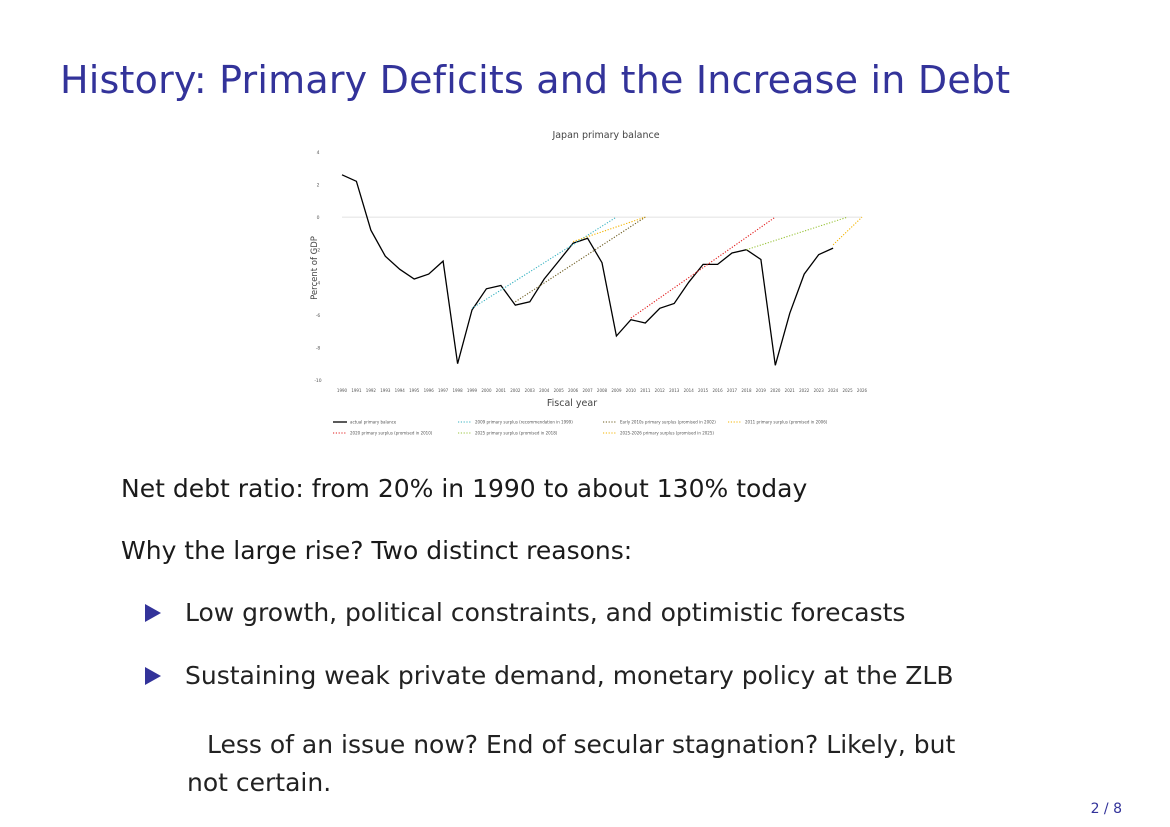 Image resolution: width=1170 pixels, height=827 pixels. Describe the element at coordinates (587, 390) in the screenshot. I see `x-tick-label: 2007` at that location.